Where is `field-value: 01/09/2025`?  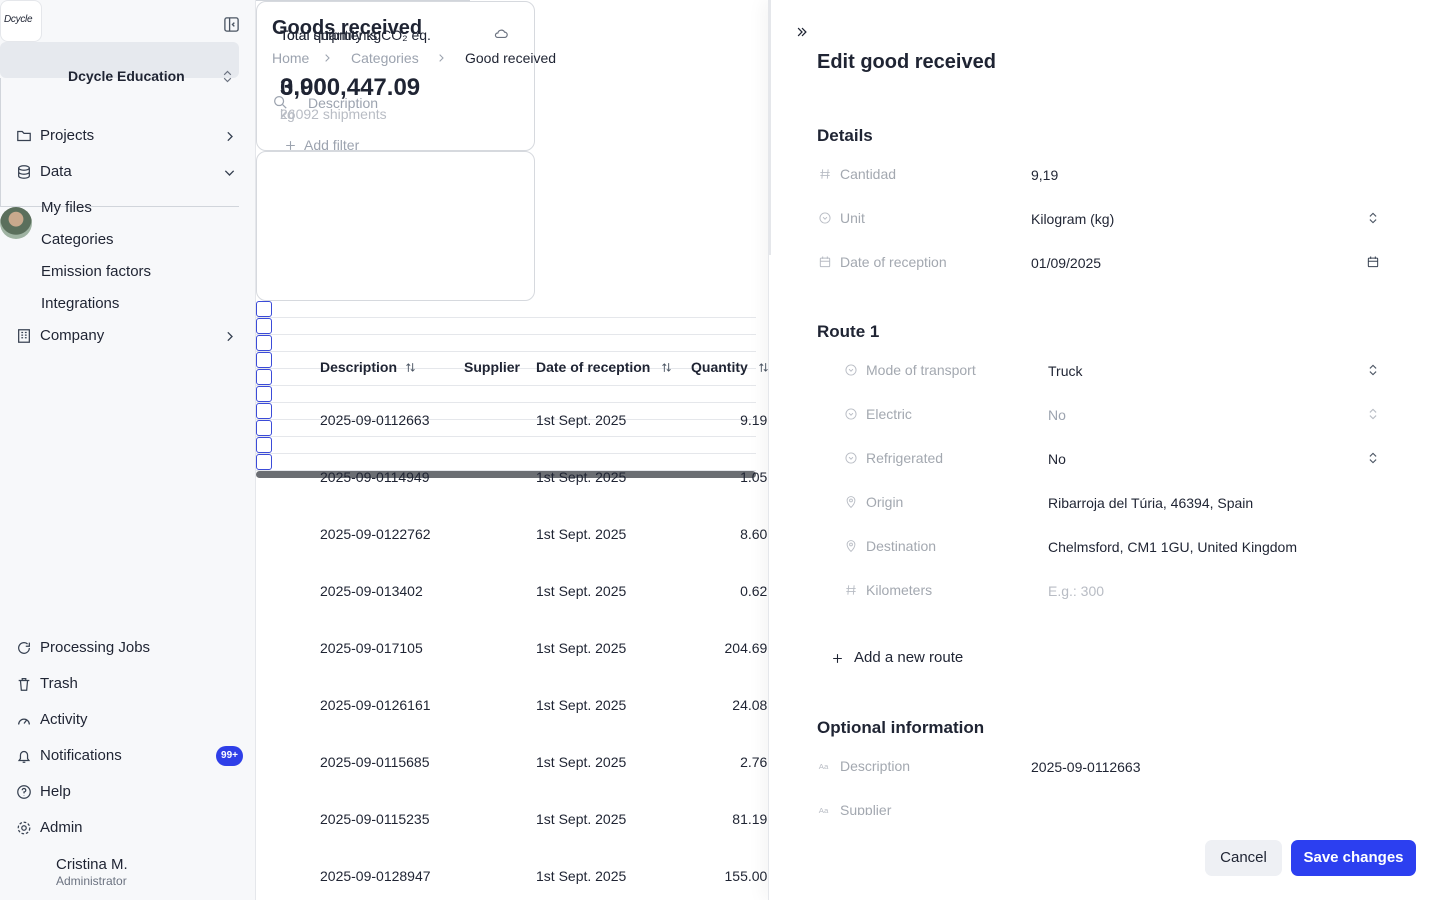
field-value: 01/09/2025 is located at coordinates (1066, 263).